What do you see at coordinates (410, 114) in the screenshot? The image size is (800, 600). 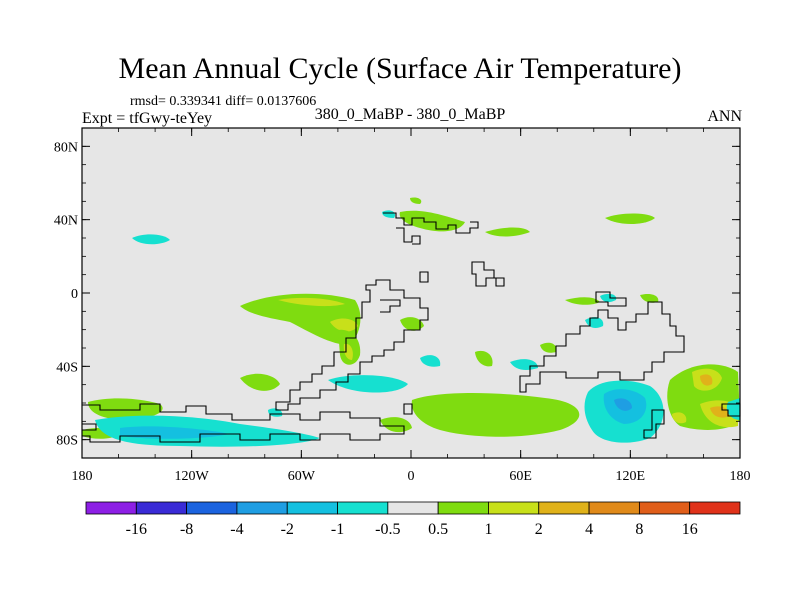 I see `comparison-label: 380_0_MaBP - 380_0_MaBP` at bounding box center [410, 114].